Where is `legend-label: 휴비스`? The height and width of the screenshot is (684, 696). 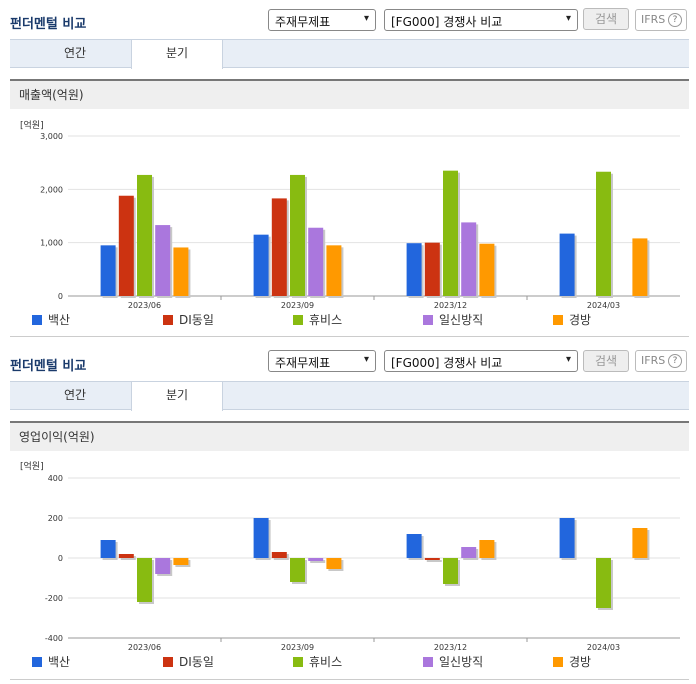
legend-label: 휴비스 is located at coordinates (326, 662).